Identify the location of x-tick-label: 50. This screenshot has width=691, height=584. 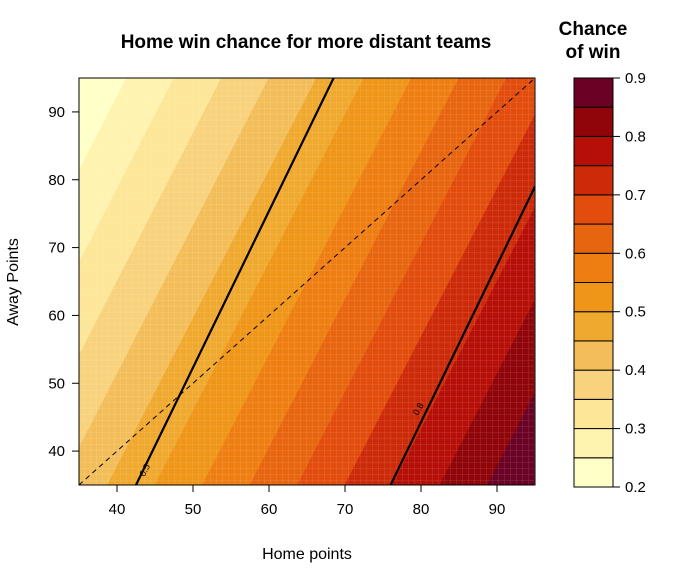
(193, 509).